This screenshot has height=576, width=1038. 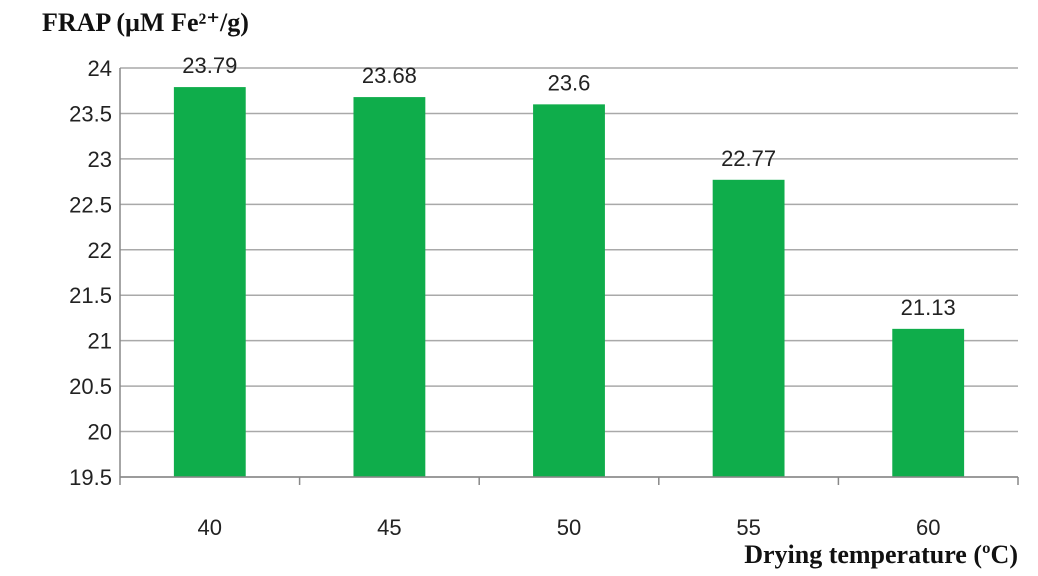 What do you see at coordinates (90, 204) in the screenshot?
I see `y-tick-label: 22.5` at bounding box center [90, 204].